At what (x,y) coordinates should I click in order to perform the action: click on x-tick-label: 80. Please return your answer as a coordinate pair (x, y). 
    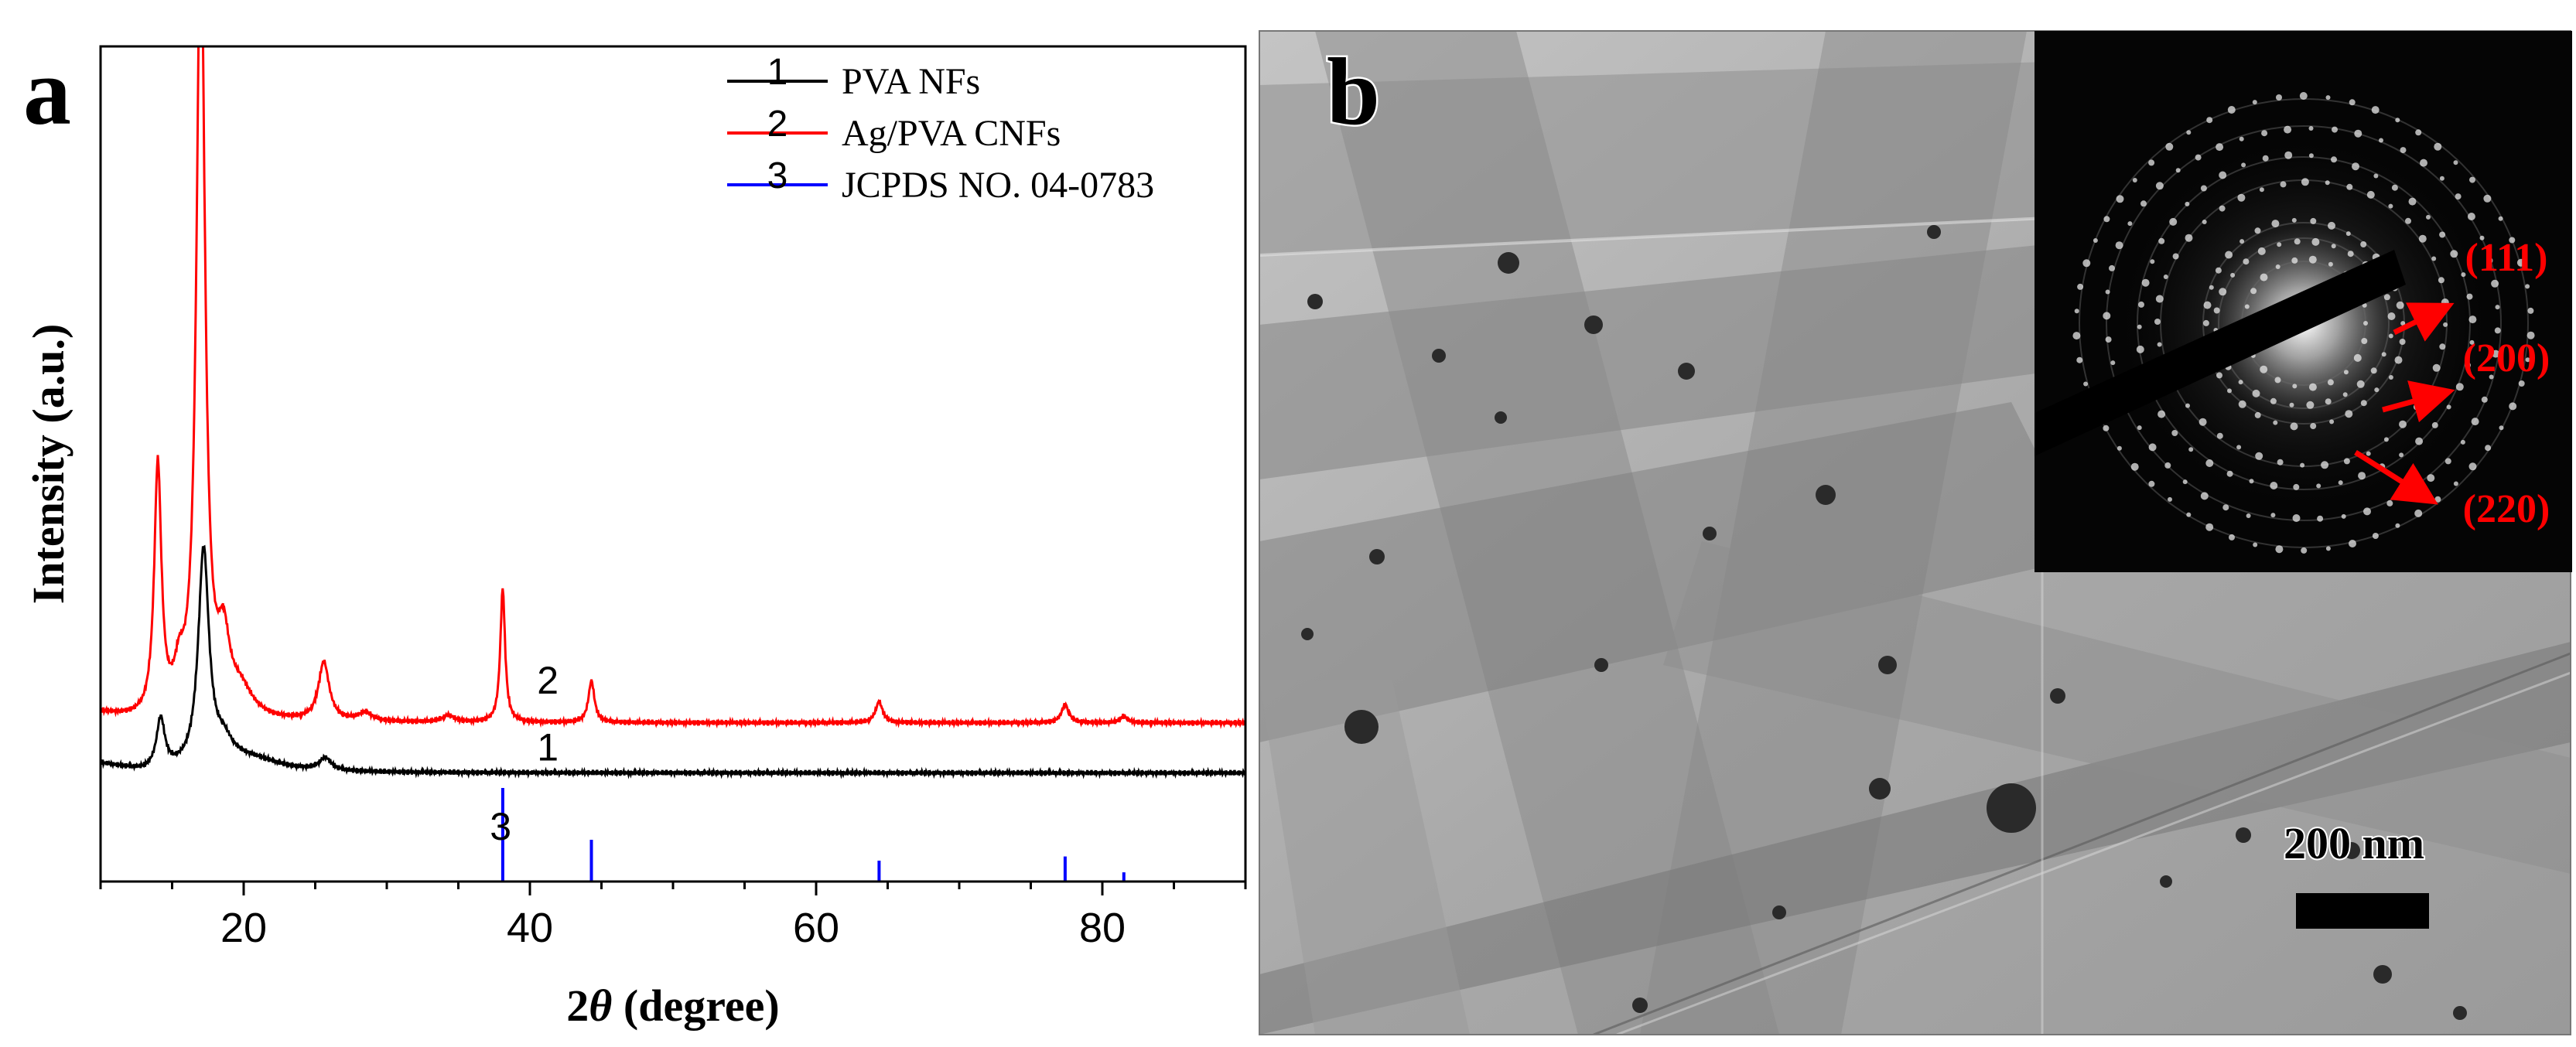
    Looking at the image, I should click on (1102, 928).